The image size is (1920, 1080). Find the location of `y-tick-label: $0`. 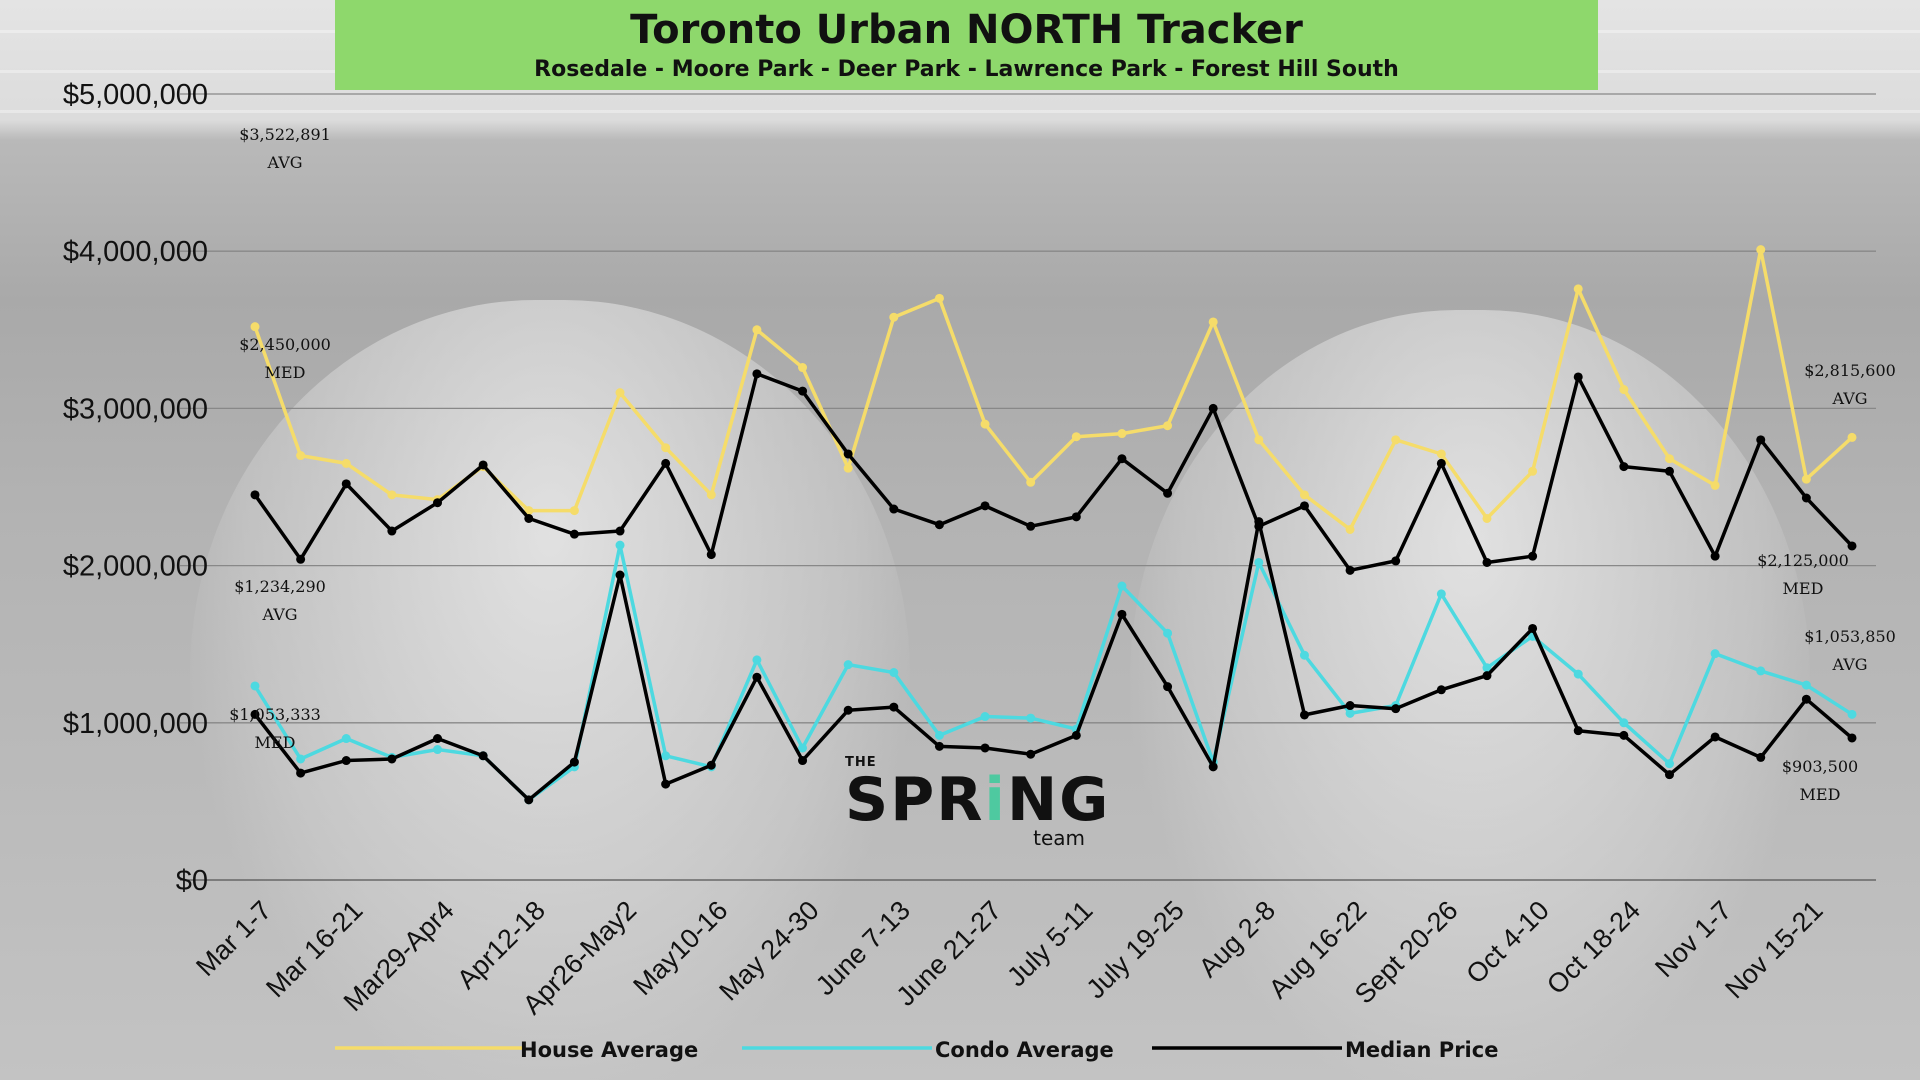

y-tick-label: $0 is located at coordinates (192, 881).